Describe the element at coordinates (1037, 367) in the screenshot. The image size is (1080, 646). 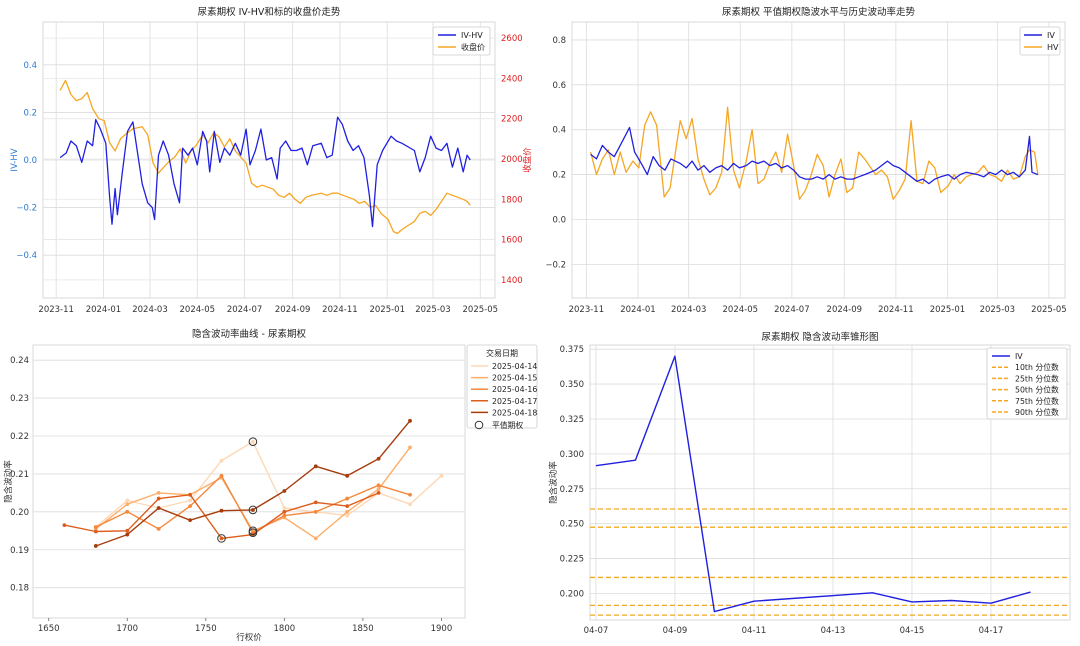
I see `legend-label: 10th 分位数` at that location.